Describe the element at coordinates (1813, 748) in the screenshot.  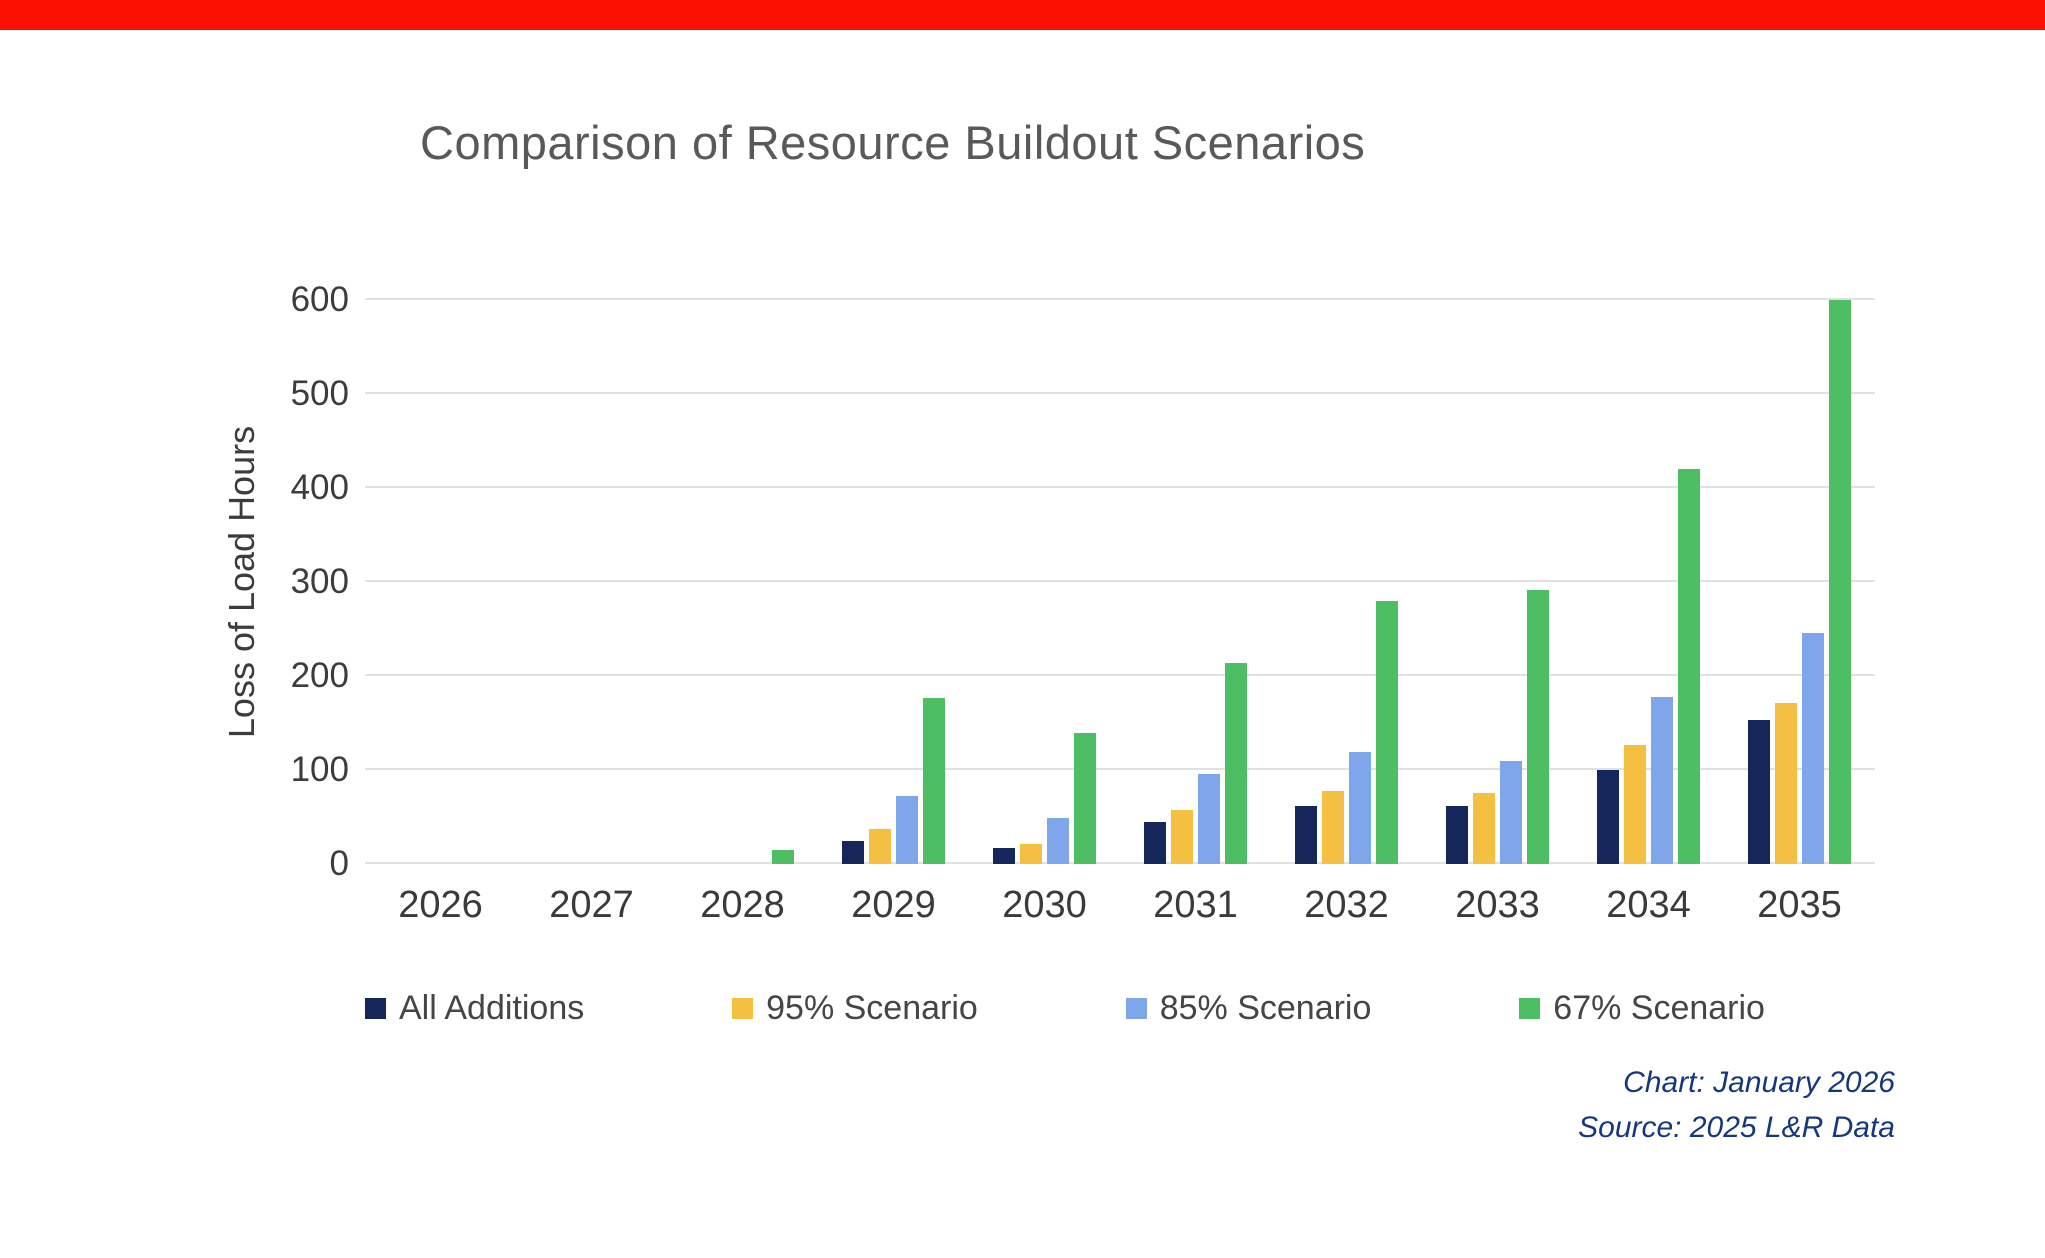
I see `bar-85-scenario-2035` at that location.